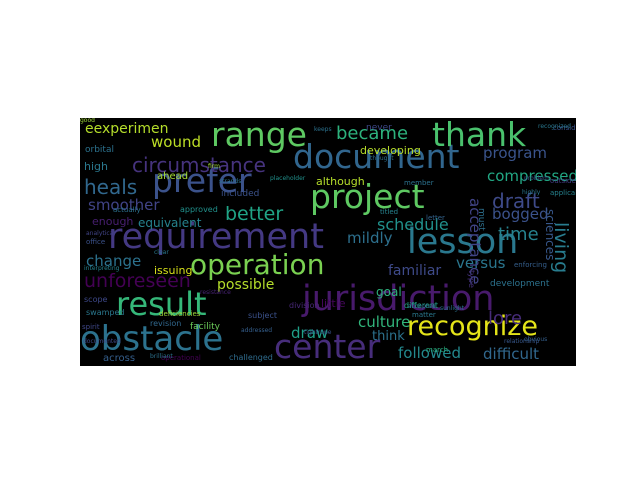  Describe the element at coordinates (522, 341) in the screenshot. I see `cloud-word: relationship` at that location.